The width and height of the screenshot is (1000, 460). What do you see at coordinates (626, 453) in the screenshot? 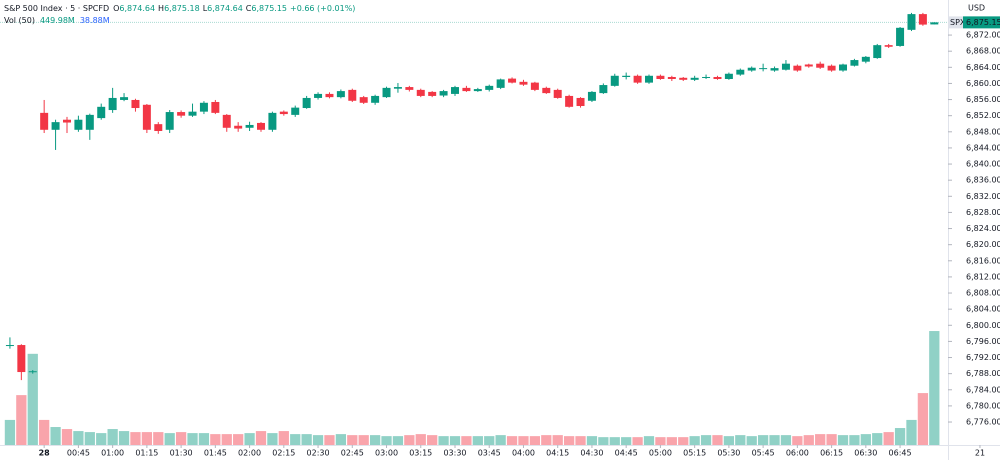
I see `x-tick-label: 04:45` at bounding box center [626, 453].